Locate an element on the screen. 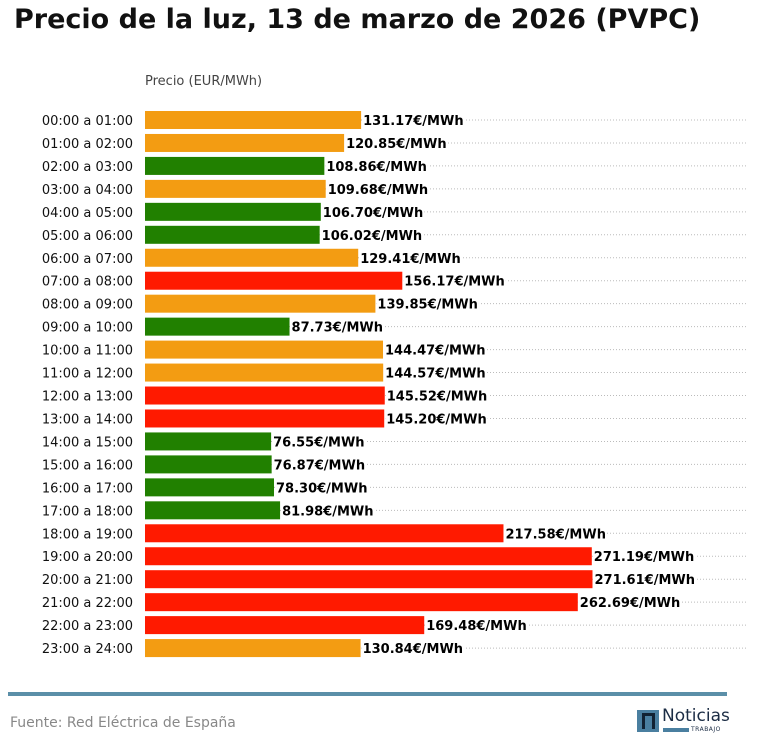  category-label: 09:00 a 10:00 is located at coordinates (87, 328).